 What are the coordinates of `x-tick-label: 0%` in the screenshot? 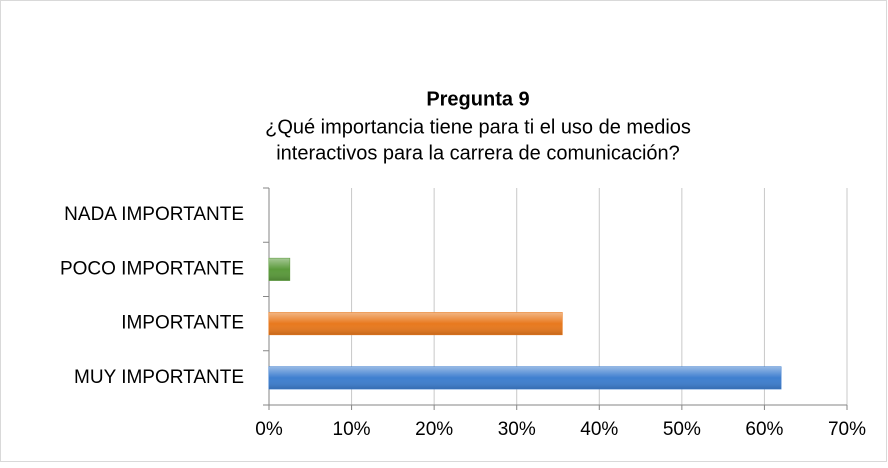 It's located at (269, 429).